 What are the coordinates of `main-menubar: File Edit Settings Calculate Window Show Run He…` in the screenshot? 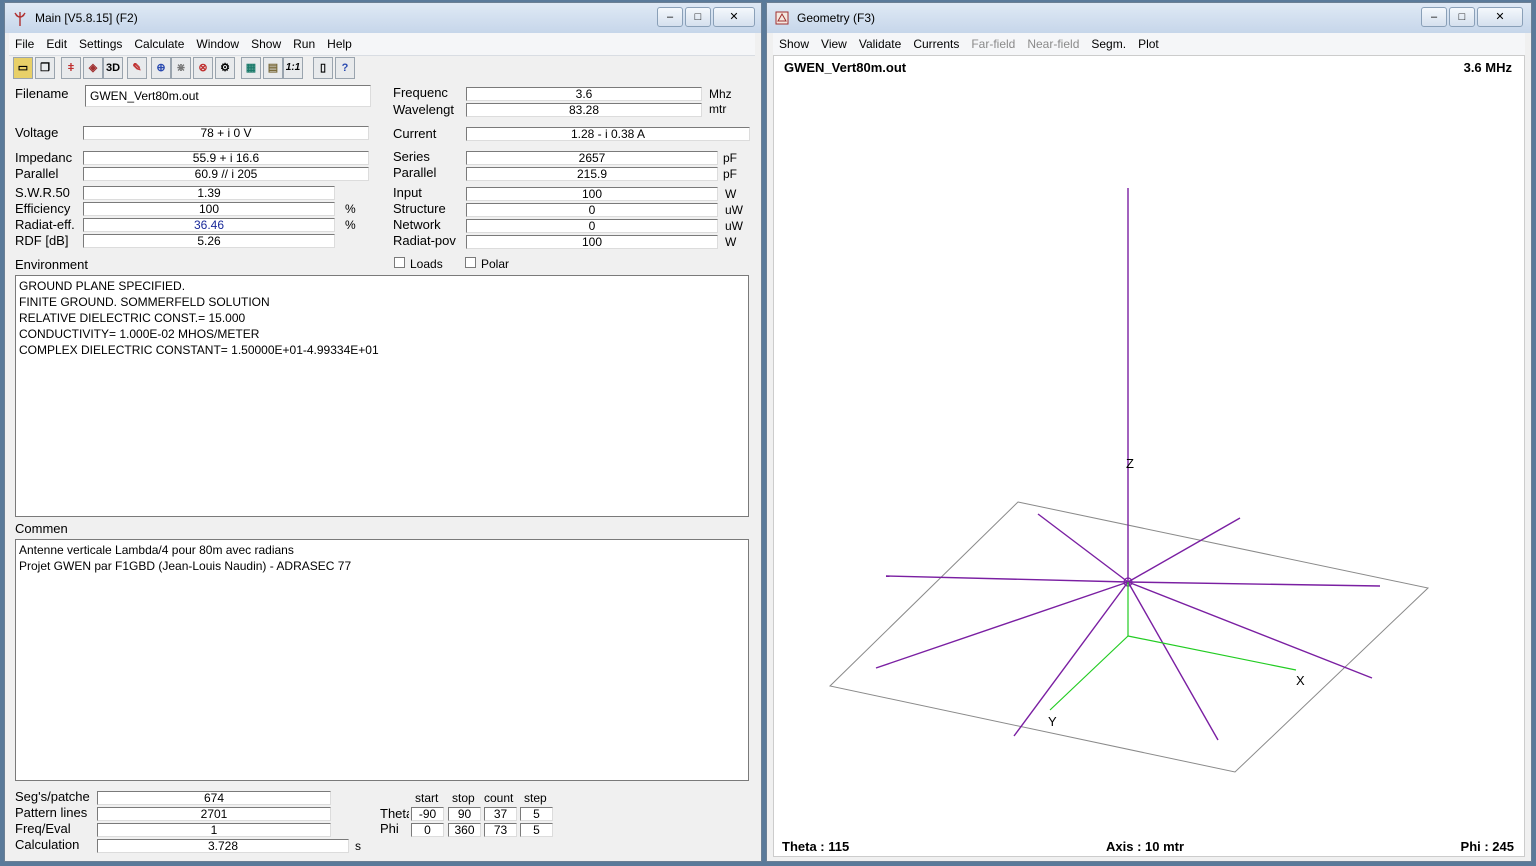 It's located at (382, 44).